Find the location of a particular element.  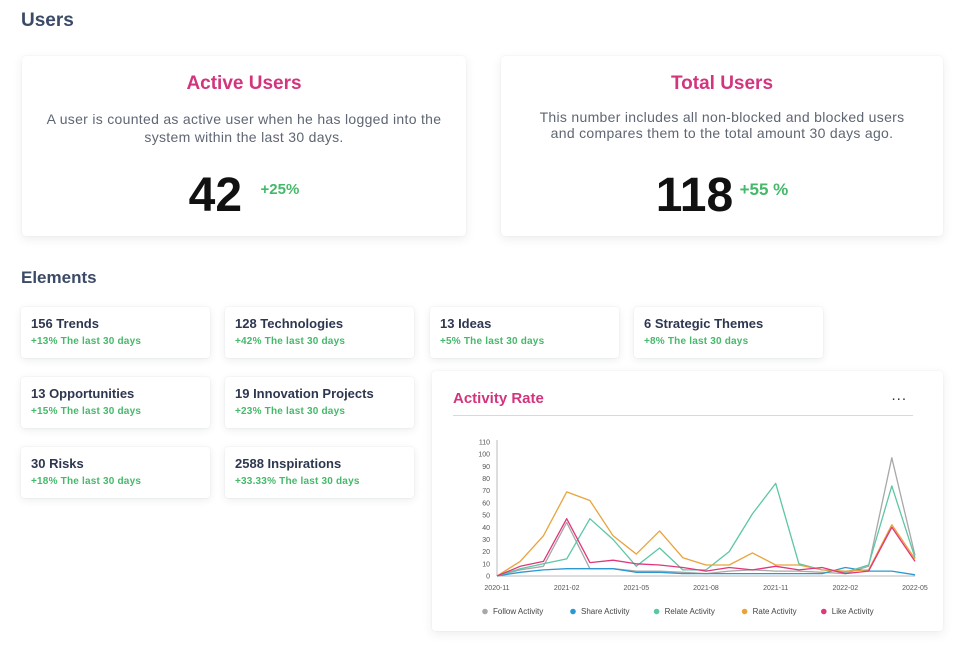

total-users-title: Total Users is located at coordinates (722, 83).